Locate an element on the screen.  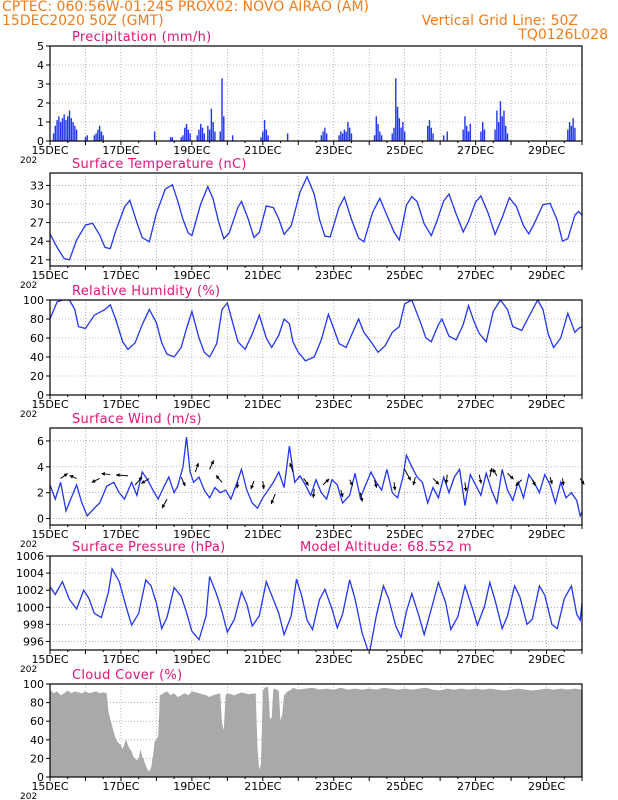
x-tick-label: 29DEC is located at coordinates (546, 404).